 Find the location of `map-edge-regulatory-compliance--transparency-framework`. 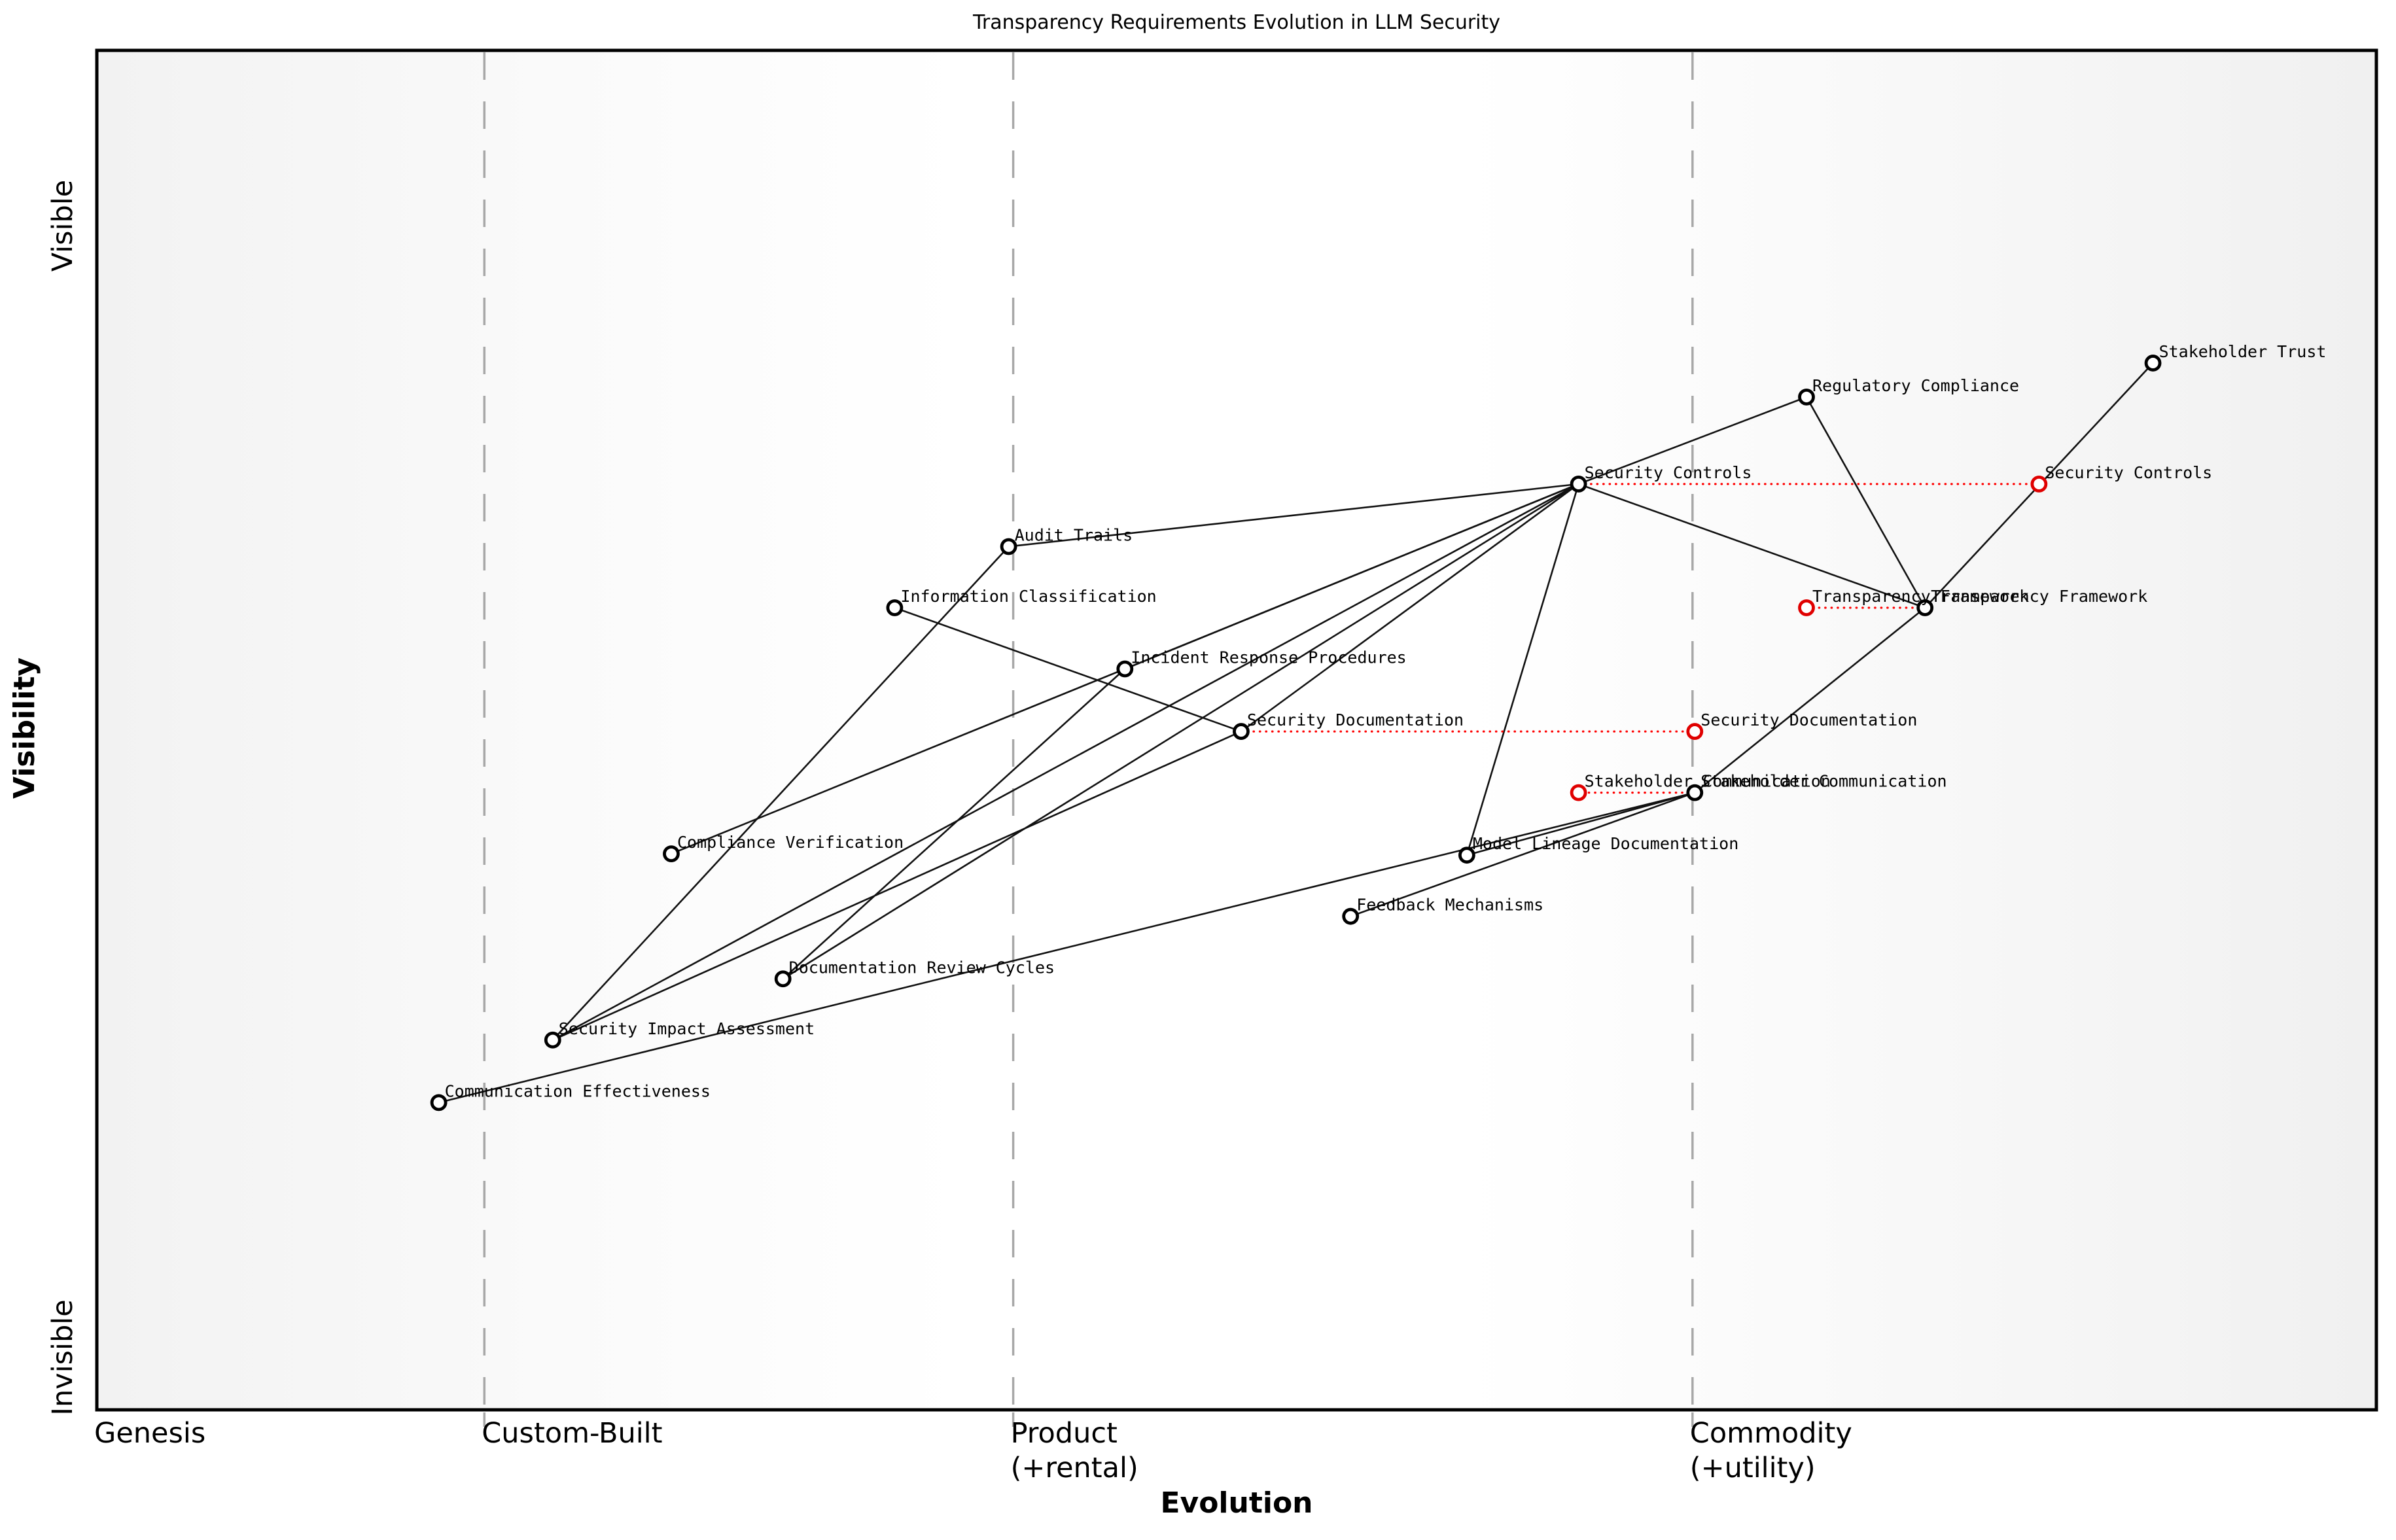

map-edge-regulatory-compliance--transparency-framework is located at coordinates (1865, 502).